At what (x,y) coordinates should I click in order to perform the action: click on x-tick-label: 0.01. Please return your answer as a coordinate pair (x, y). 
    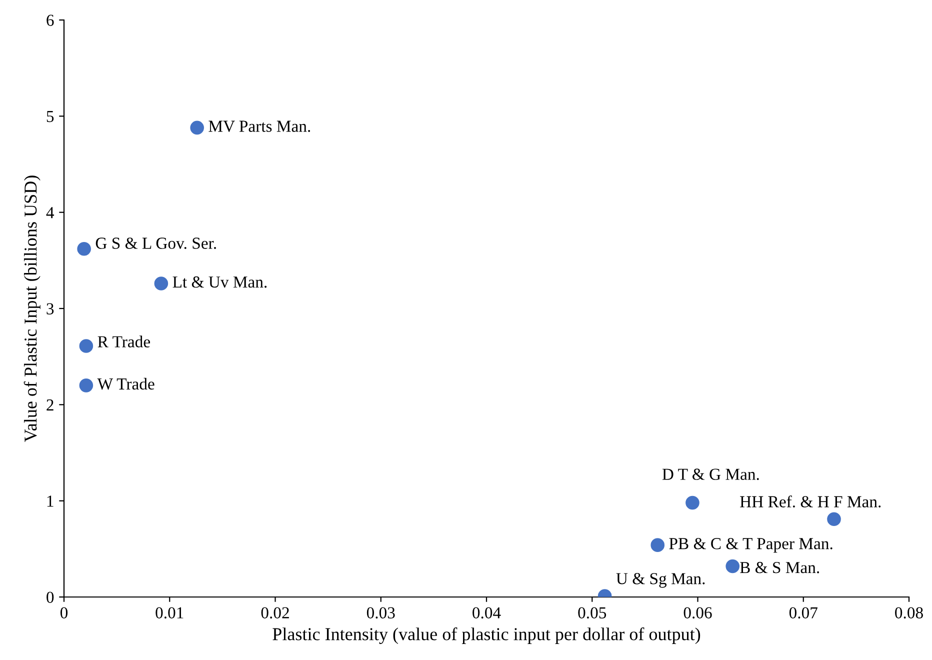
    Looking at the image, I should click on (170, 613).